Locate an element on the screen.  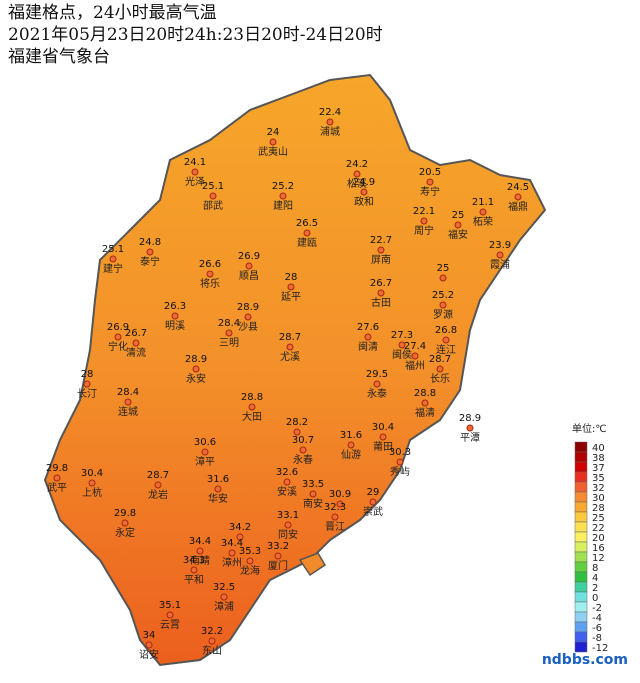
station-name: 崇武 is located at coordinates (373, 511).